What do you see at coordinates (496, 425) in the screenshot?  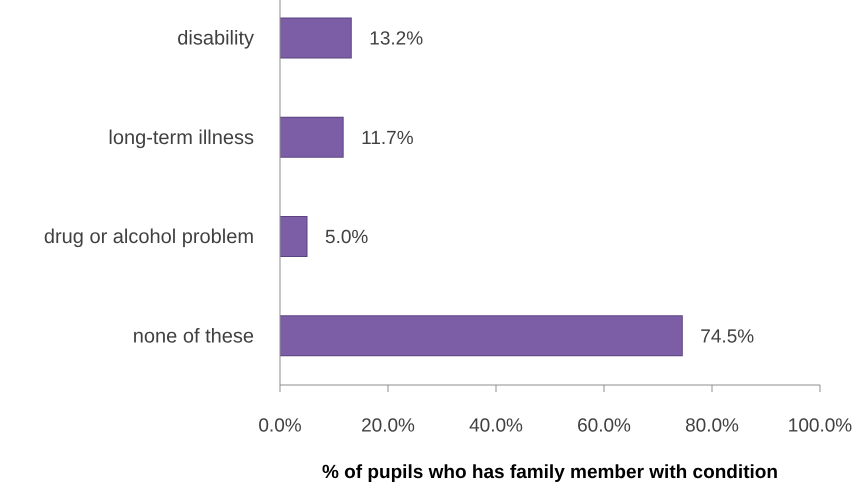 I see `x-tick-label: 40.0%` at bounding box center [496, 425].